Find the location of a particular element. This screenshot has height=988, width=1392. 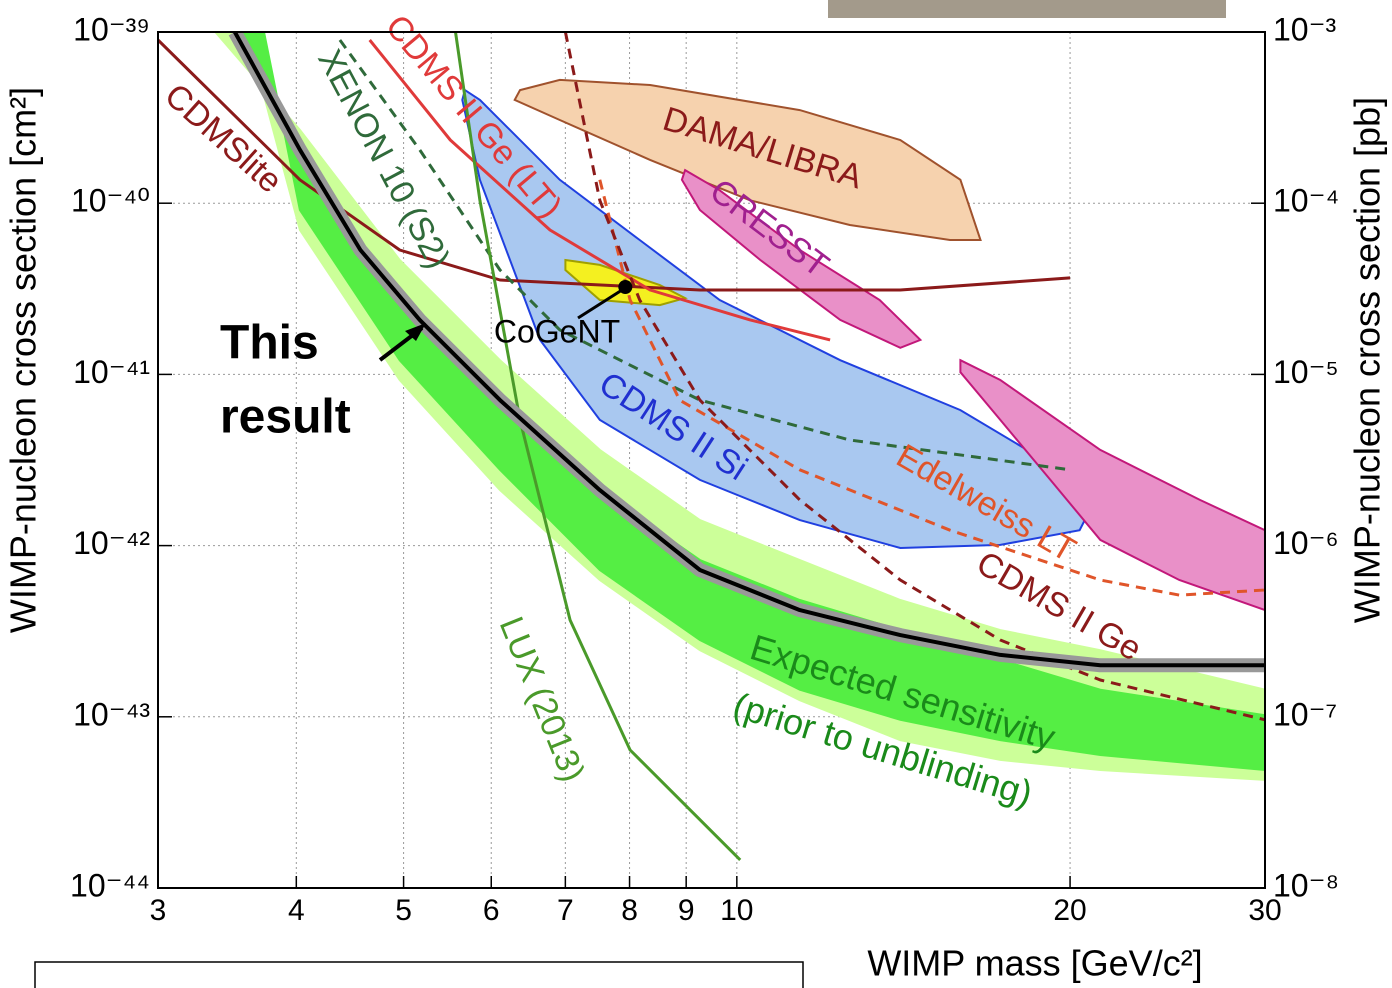

y-tick-label: 10⁻⁴⁰ is located at coordinates (110, 201).